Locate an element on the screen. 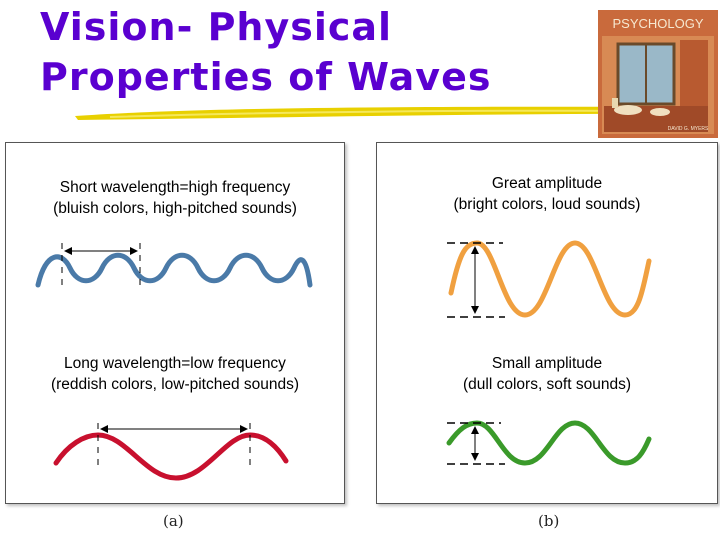 The height and width of the screenshot is (540, 720). long-wavelength-line1: Long wavelength=low frequency is located at coordinates (175, 363).